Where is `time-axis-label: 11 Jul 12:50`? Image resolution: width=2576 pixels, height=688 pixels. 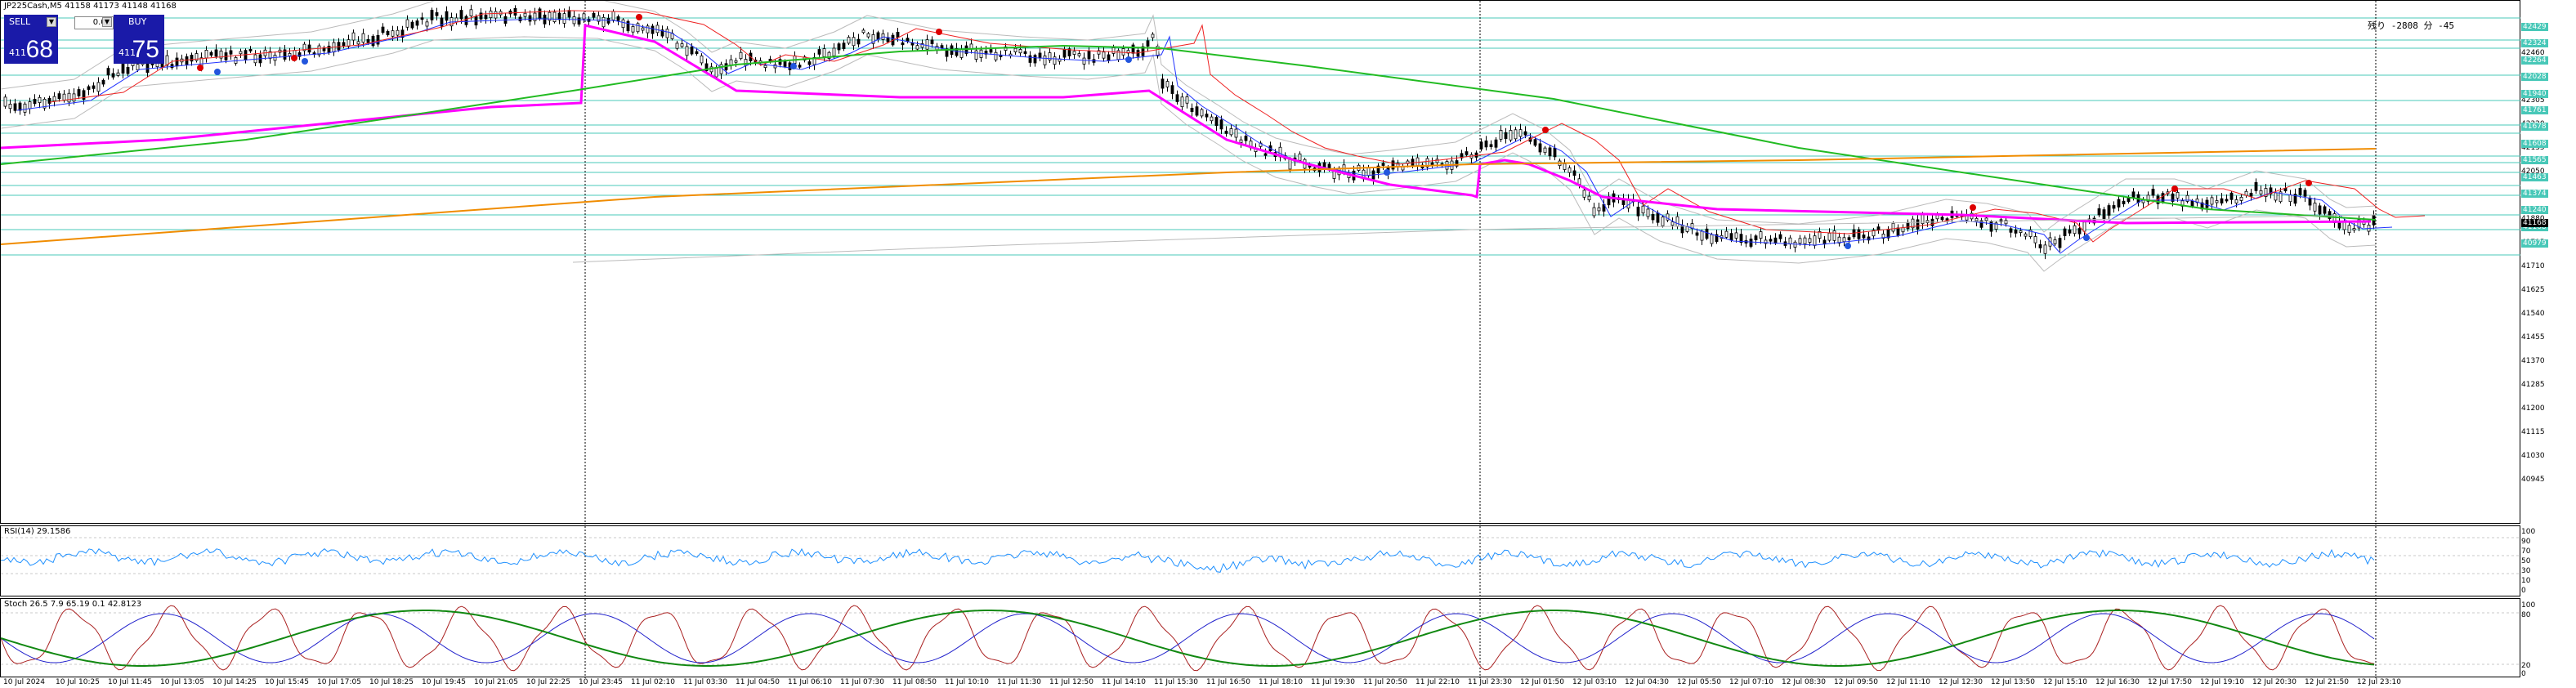 time-axis-label: 11 Jul 12:50 is located at coordinates (1071, 682).